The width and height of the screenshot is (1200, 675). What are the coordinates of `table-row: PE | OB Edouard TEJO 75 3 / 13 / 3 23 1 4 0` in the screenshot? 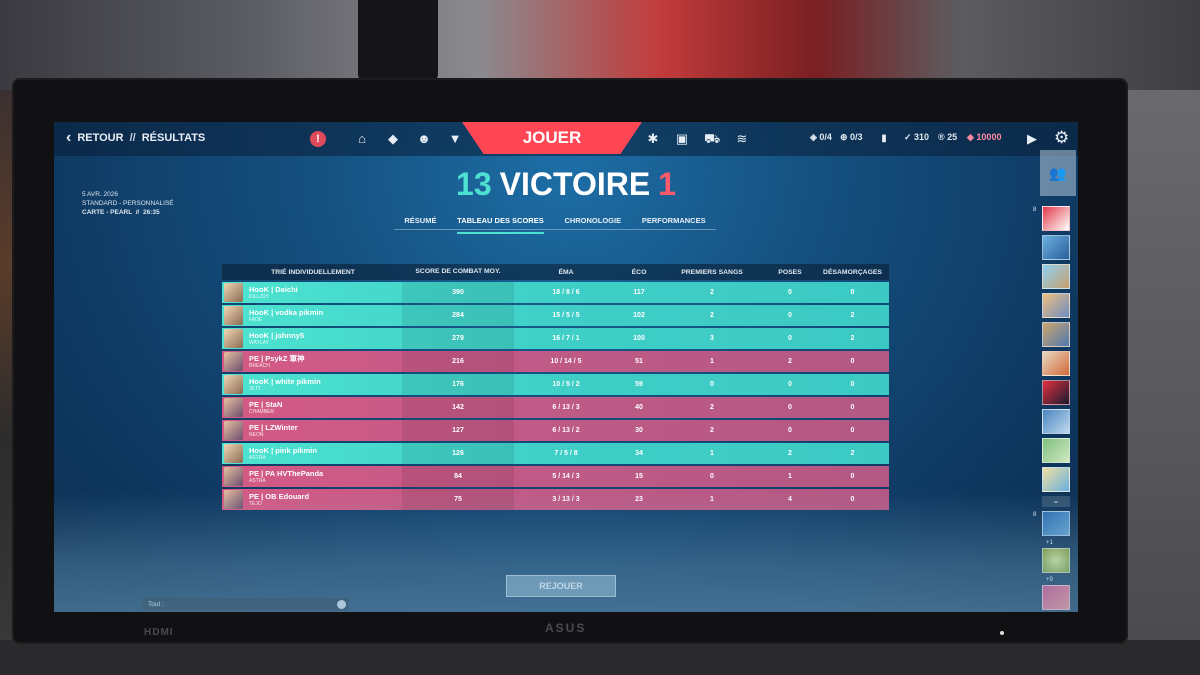 It's located at (555, 499).